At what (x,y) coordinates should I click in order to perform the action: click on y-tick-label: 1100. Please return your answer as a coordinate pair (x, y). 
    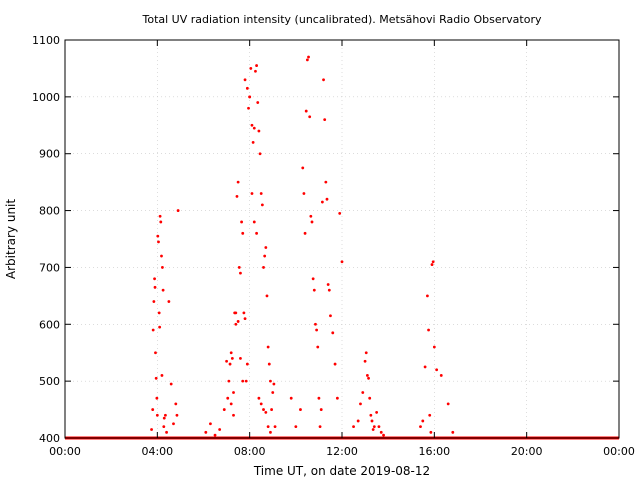
    Looking at the image, I should click on (46, 40).